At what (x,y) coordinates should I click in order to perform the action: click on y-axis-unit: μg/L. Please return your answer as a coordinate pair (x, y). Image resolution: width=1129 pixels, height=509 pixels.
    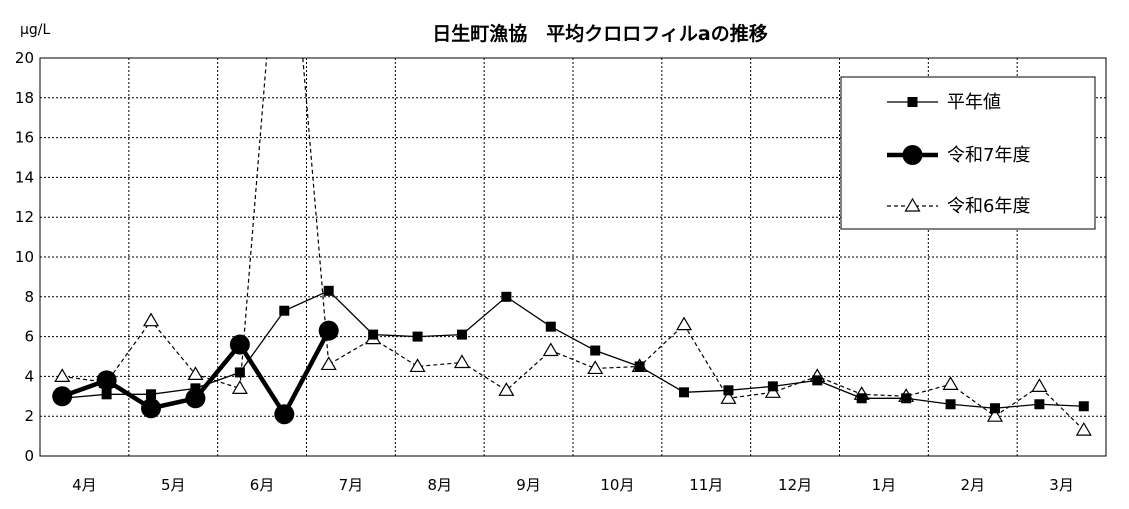
    Looking at the image, I should click on (35, 30).